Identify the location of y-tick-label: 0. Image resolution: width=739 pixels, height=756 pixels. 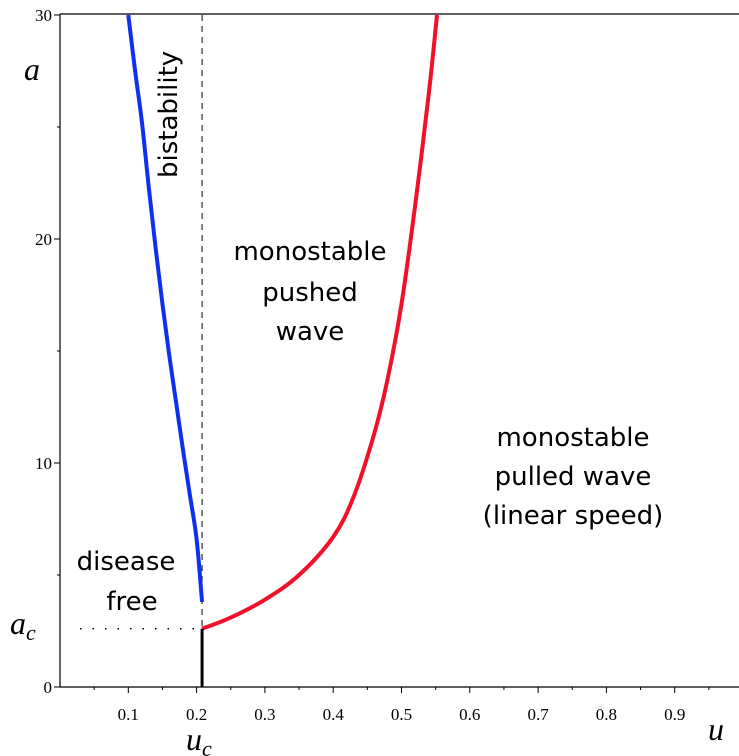
(48, 687).